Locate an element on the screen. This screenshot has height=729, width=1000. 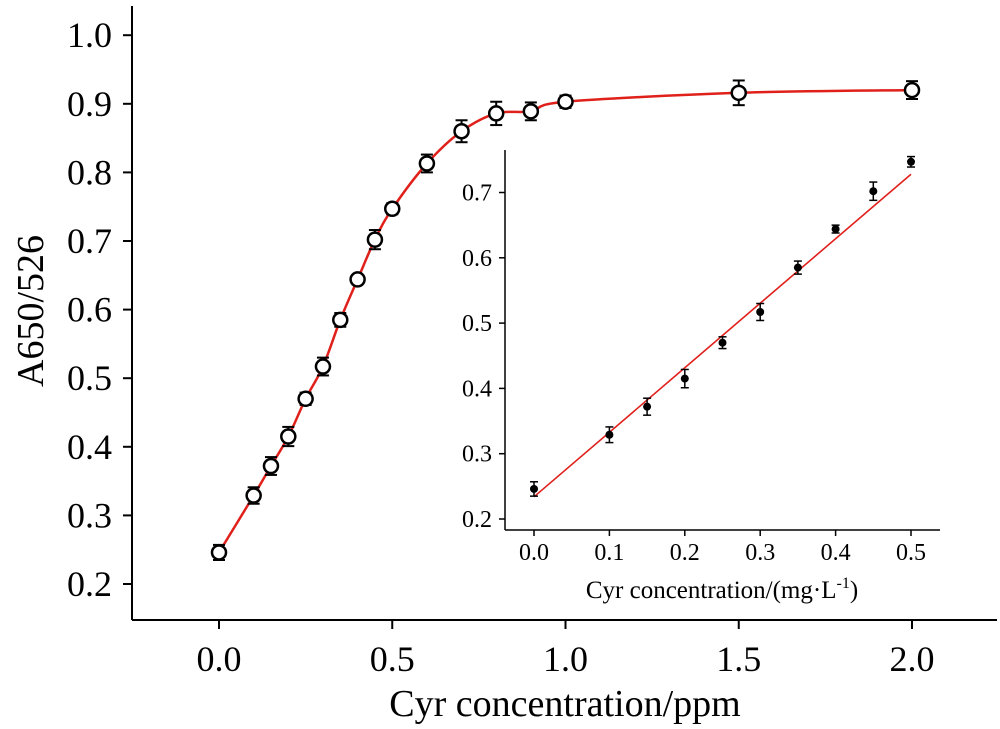
main-y-axis-label: A650/526 is located at coordinates (31, 311).